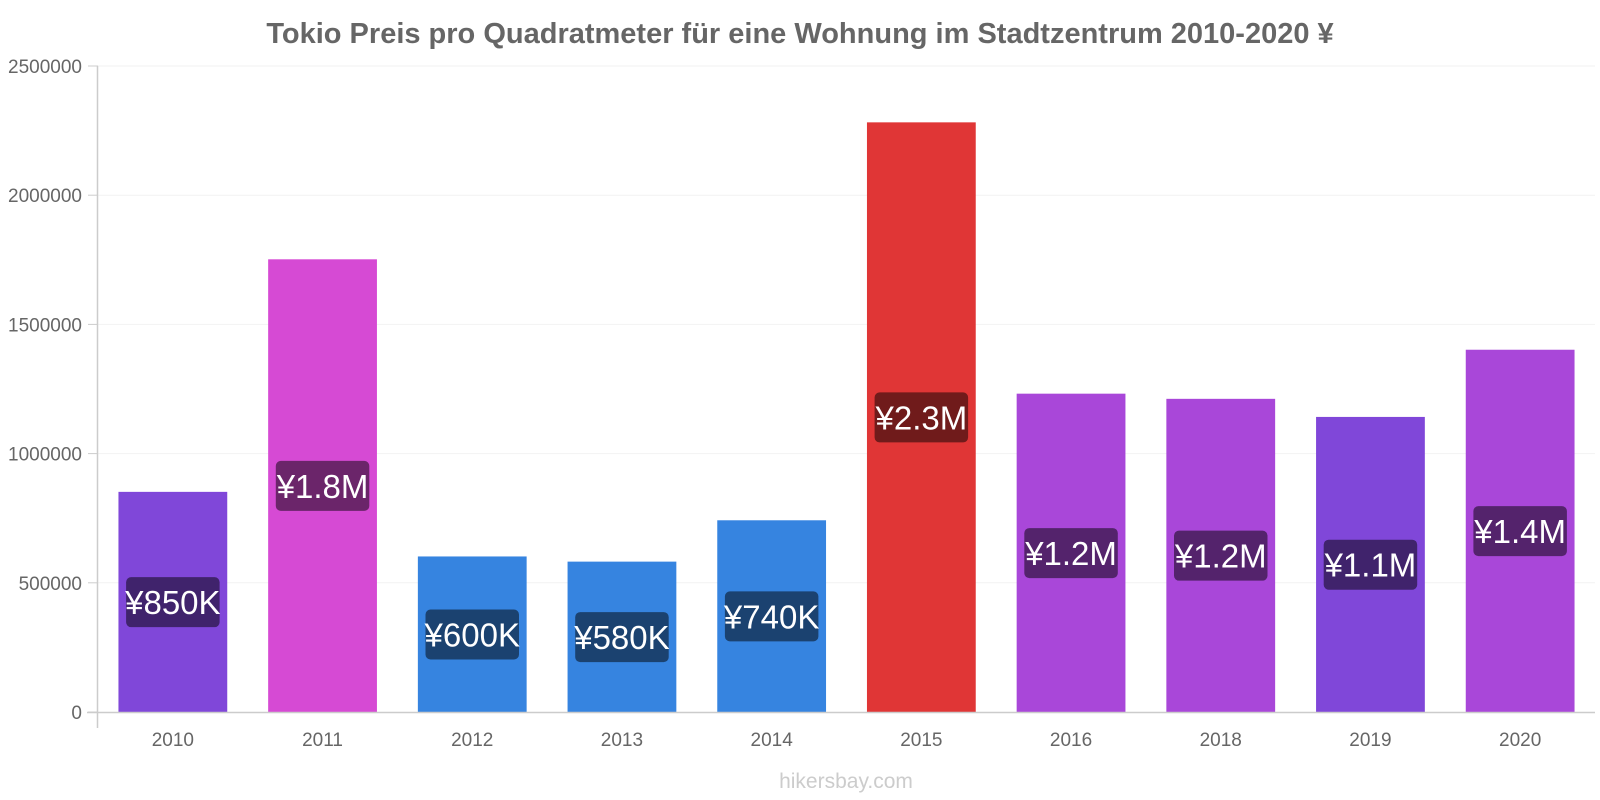 This screenshot has height=800, width=1600. I want to click on x-tick-label: 2020, so click(1520, 740).